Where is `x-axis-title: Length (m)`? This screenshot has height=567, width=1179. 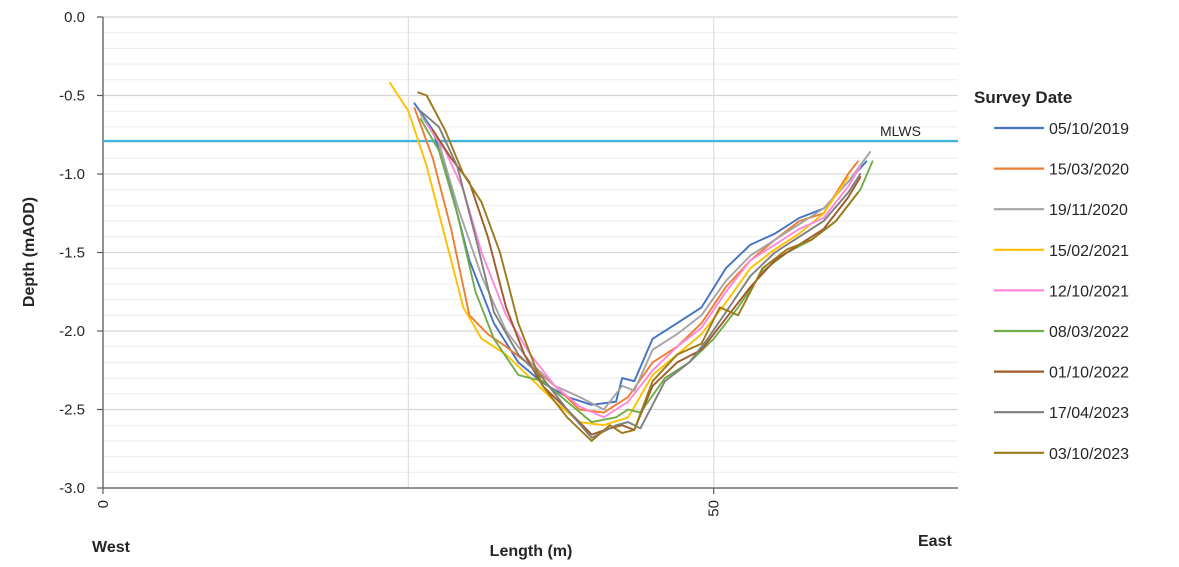 x-axis-title: Length (m) is located at coordinates (531, 551).